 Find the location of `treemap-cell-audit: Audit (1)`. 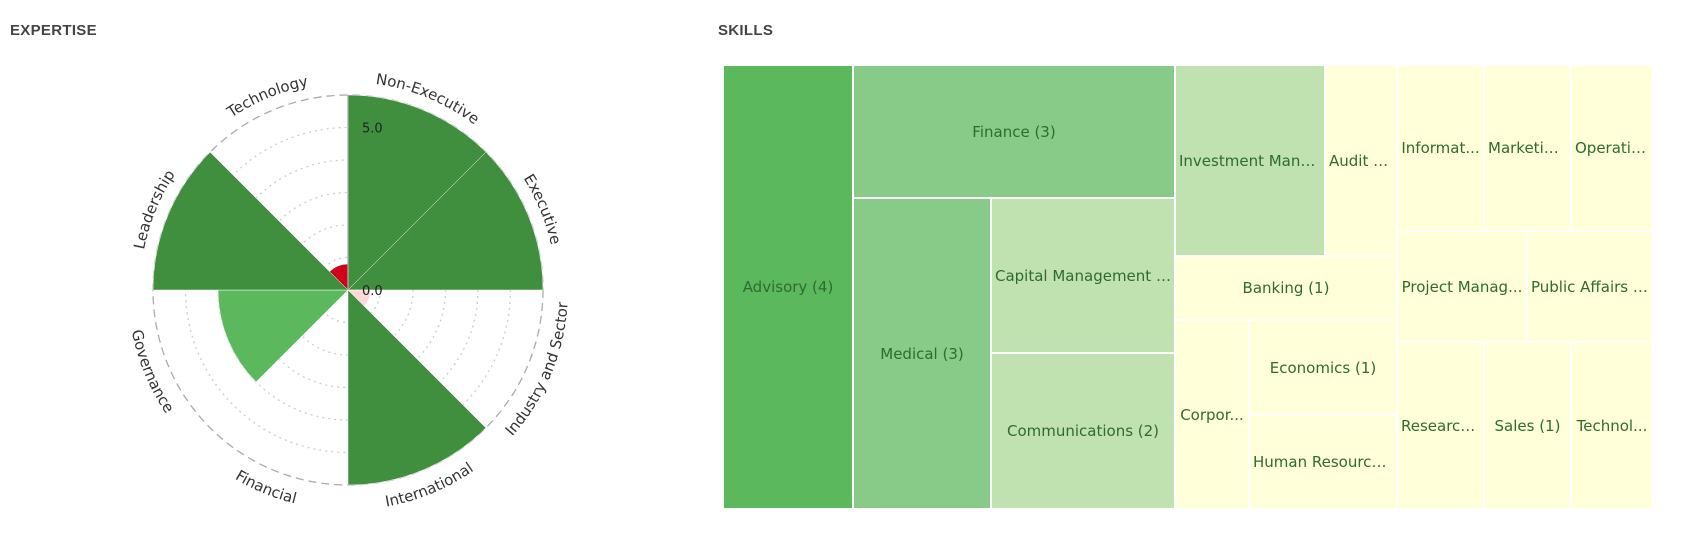

treemap-cell-audit: Audit (1) is located at coordinates (1361, 160).